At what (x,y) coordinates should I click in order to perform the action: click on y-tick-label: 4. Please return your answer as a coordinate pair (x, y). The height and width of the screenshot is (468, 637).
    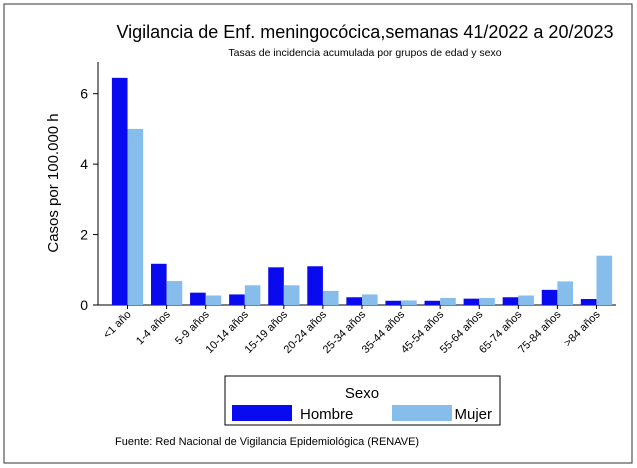
    Looking at the image, I should click on (84, 164).